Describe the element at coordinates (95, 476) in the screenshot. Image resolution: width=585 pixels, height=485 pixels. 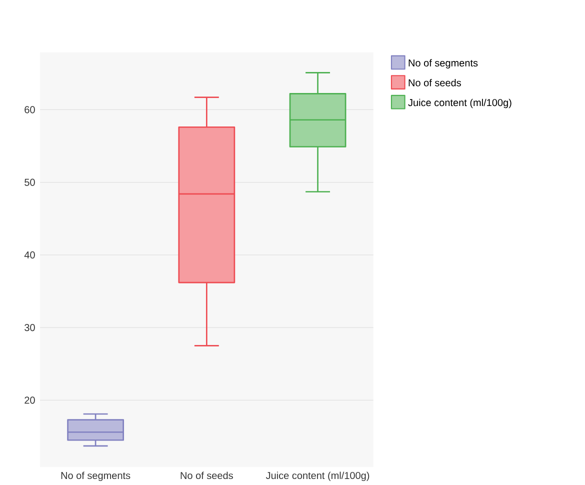
I see `x-tick-label: No of segments` at that location.